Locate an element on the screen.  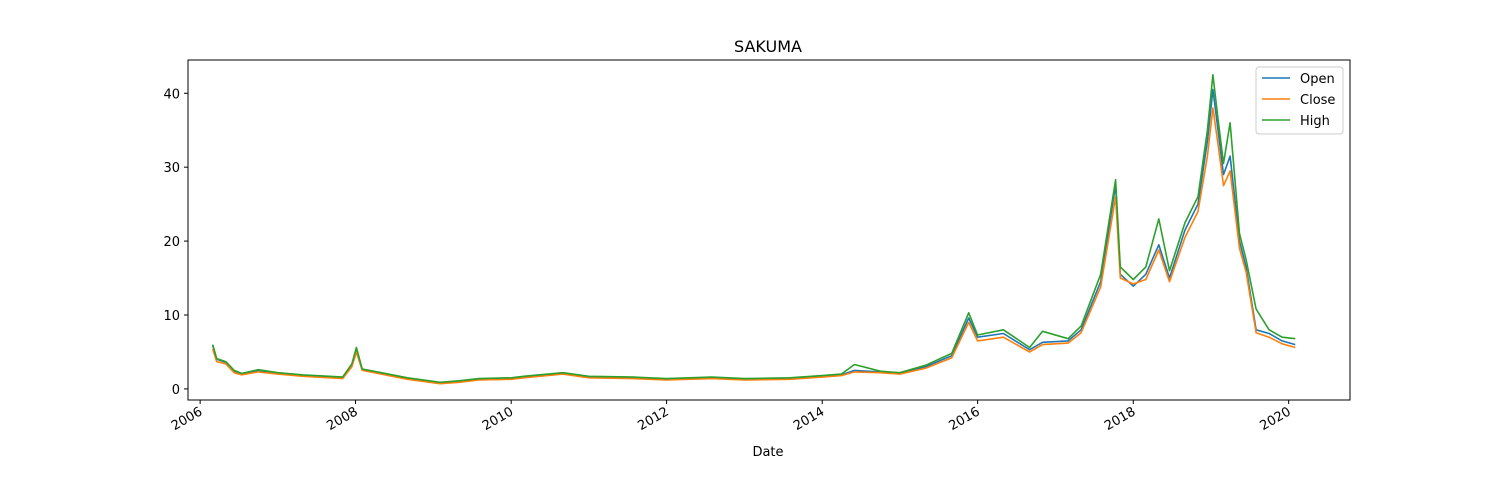
y-tick-label: 20 is located at coordinates (171, 242).